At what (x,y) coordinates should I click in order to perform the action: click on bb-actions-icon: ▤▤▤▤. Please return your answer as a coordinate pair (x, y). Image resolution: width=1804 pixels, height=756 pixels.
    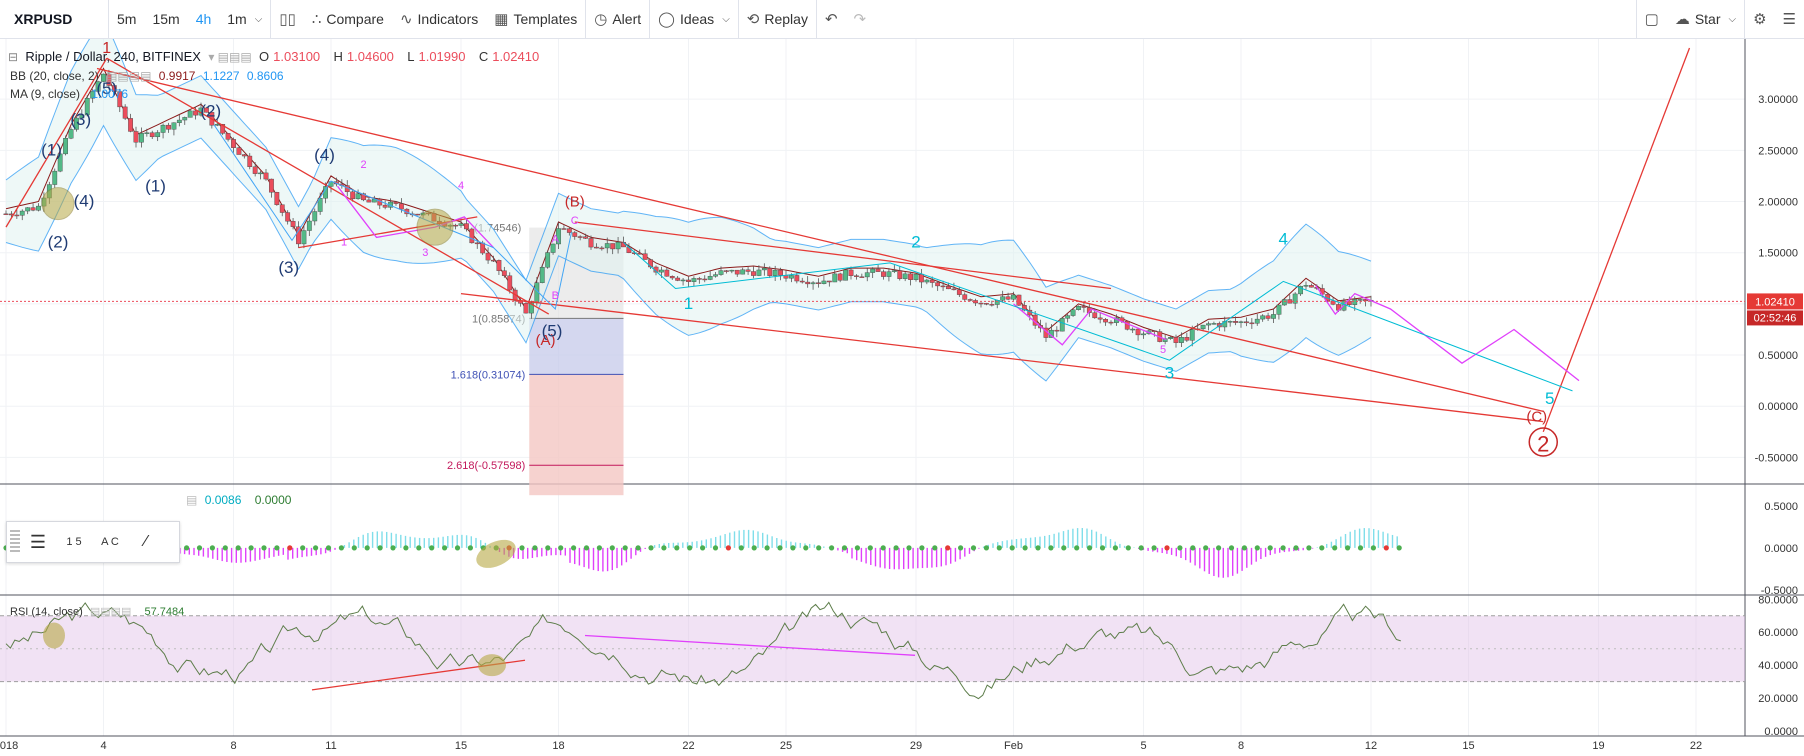
    Looking at the image, I should click on (129, 76).